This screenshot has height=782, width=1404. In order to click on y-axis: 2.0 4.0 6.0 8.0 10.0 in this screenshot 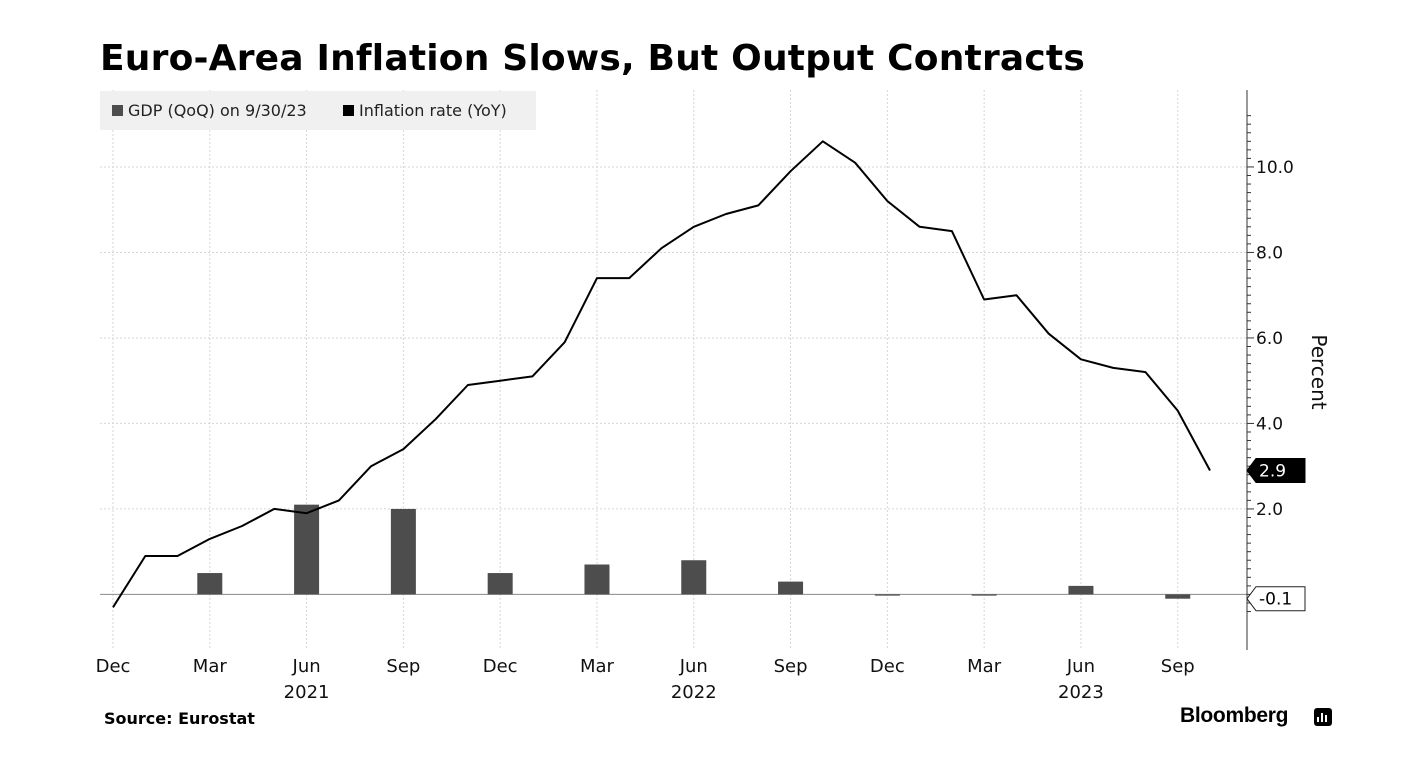, I will do `click(1270, 370)`.